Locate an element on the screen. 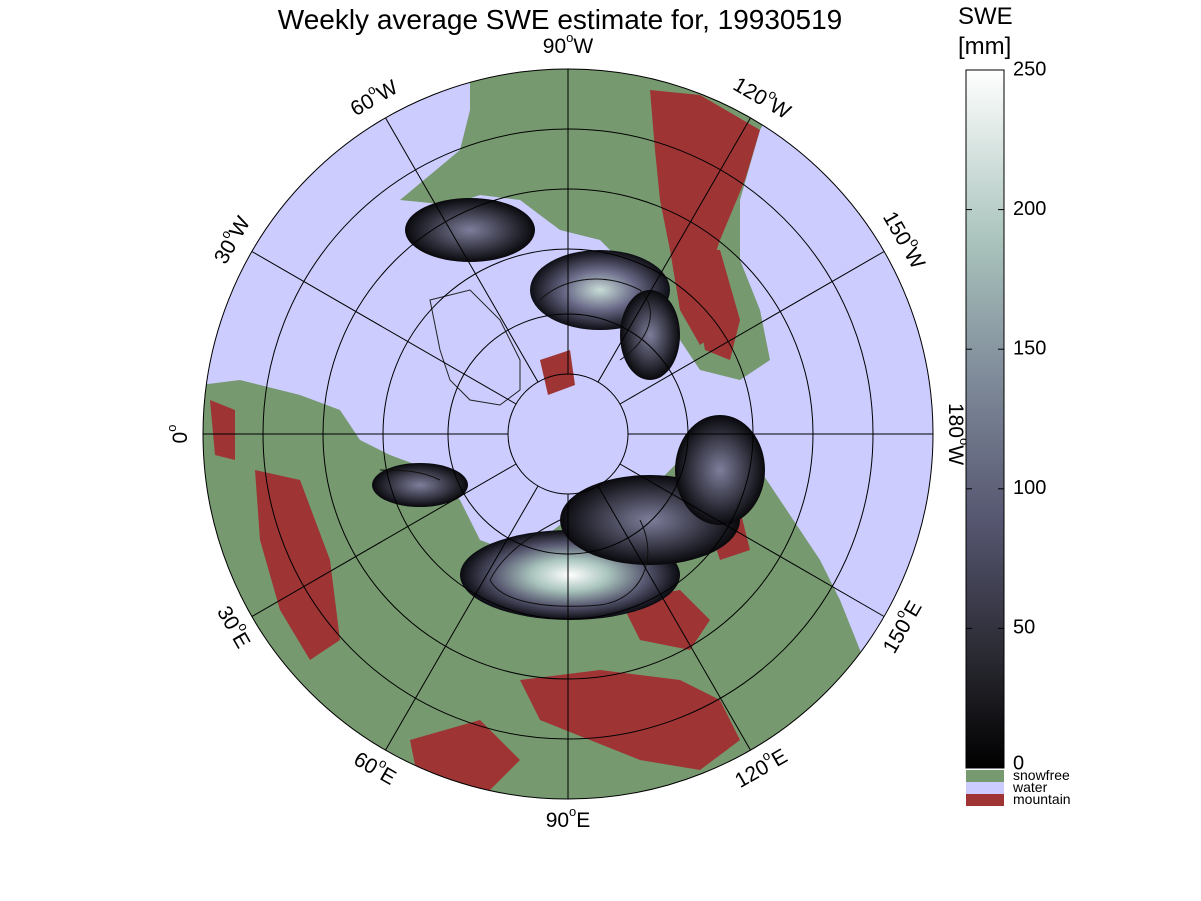  colorbar-title: SWE [mm] is located at coordinates (985, 32).